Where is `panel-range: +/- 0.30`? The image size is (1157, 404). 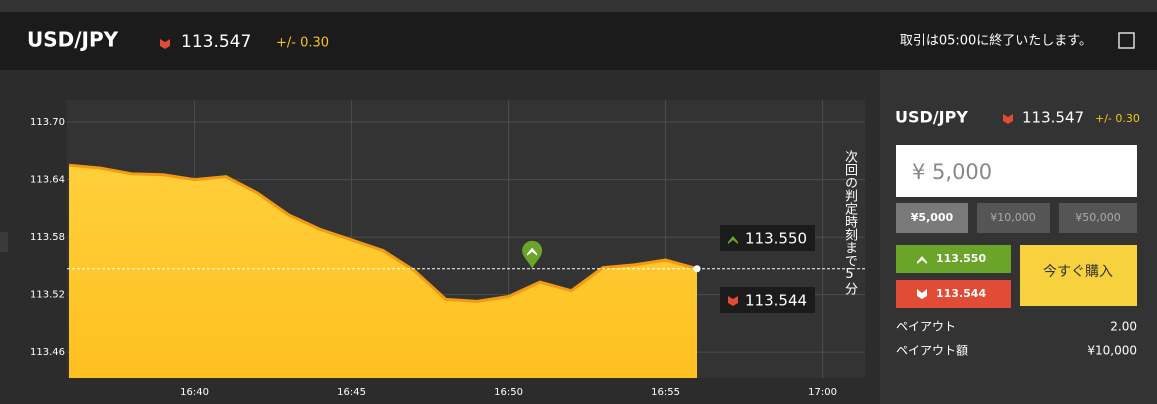
panel-range: +/- 0.30 is located at coordinates (1117, 118).